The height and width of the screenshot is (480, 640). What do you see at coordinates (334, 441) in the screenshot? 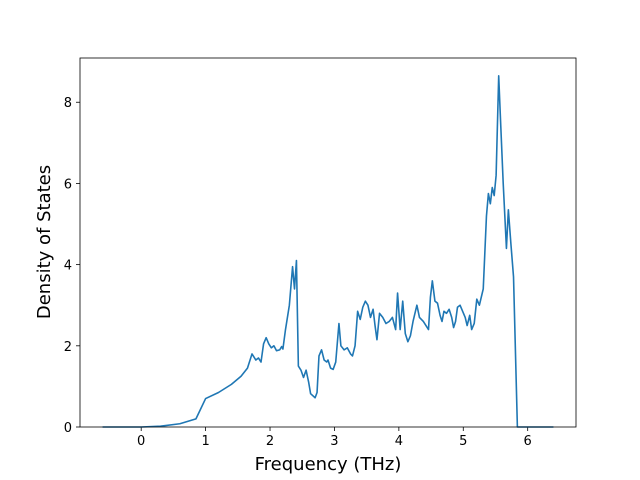
I see `x-tick-label: 3` at bounding box center [334, 441].